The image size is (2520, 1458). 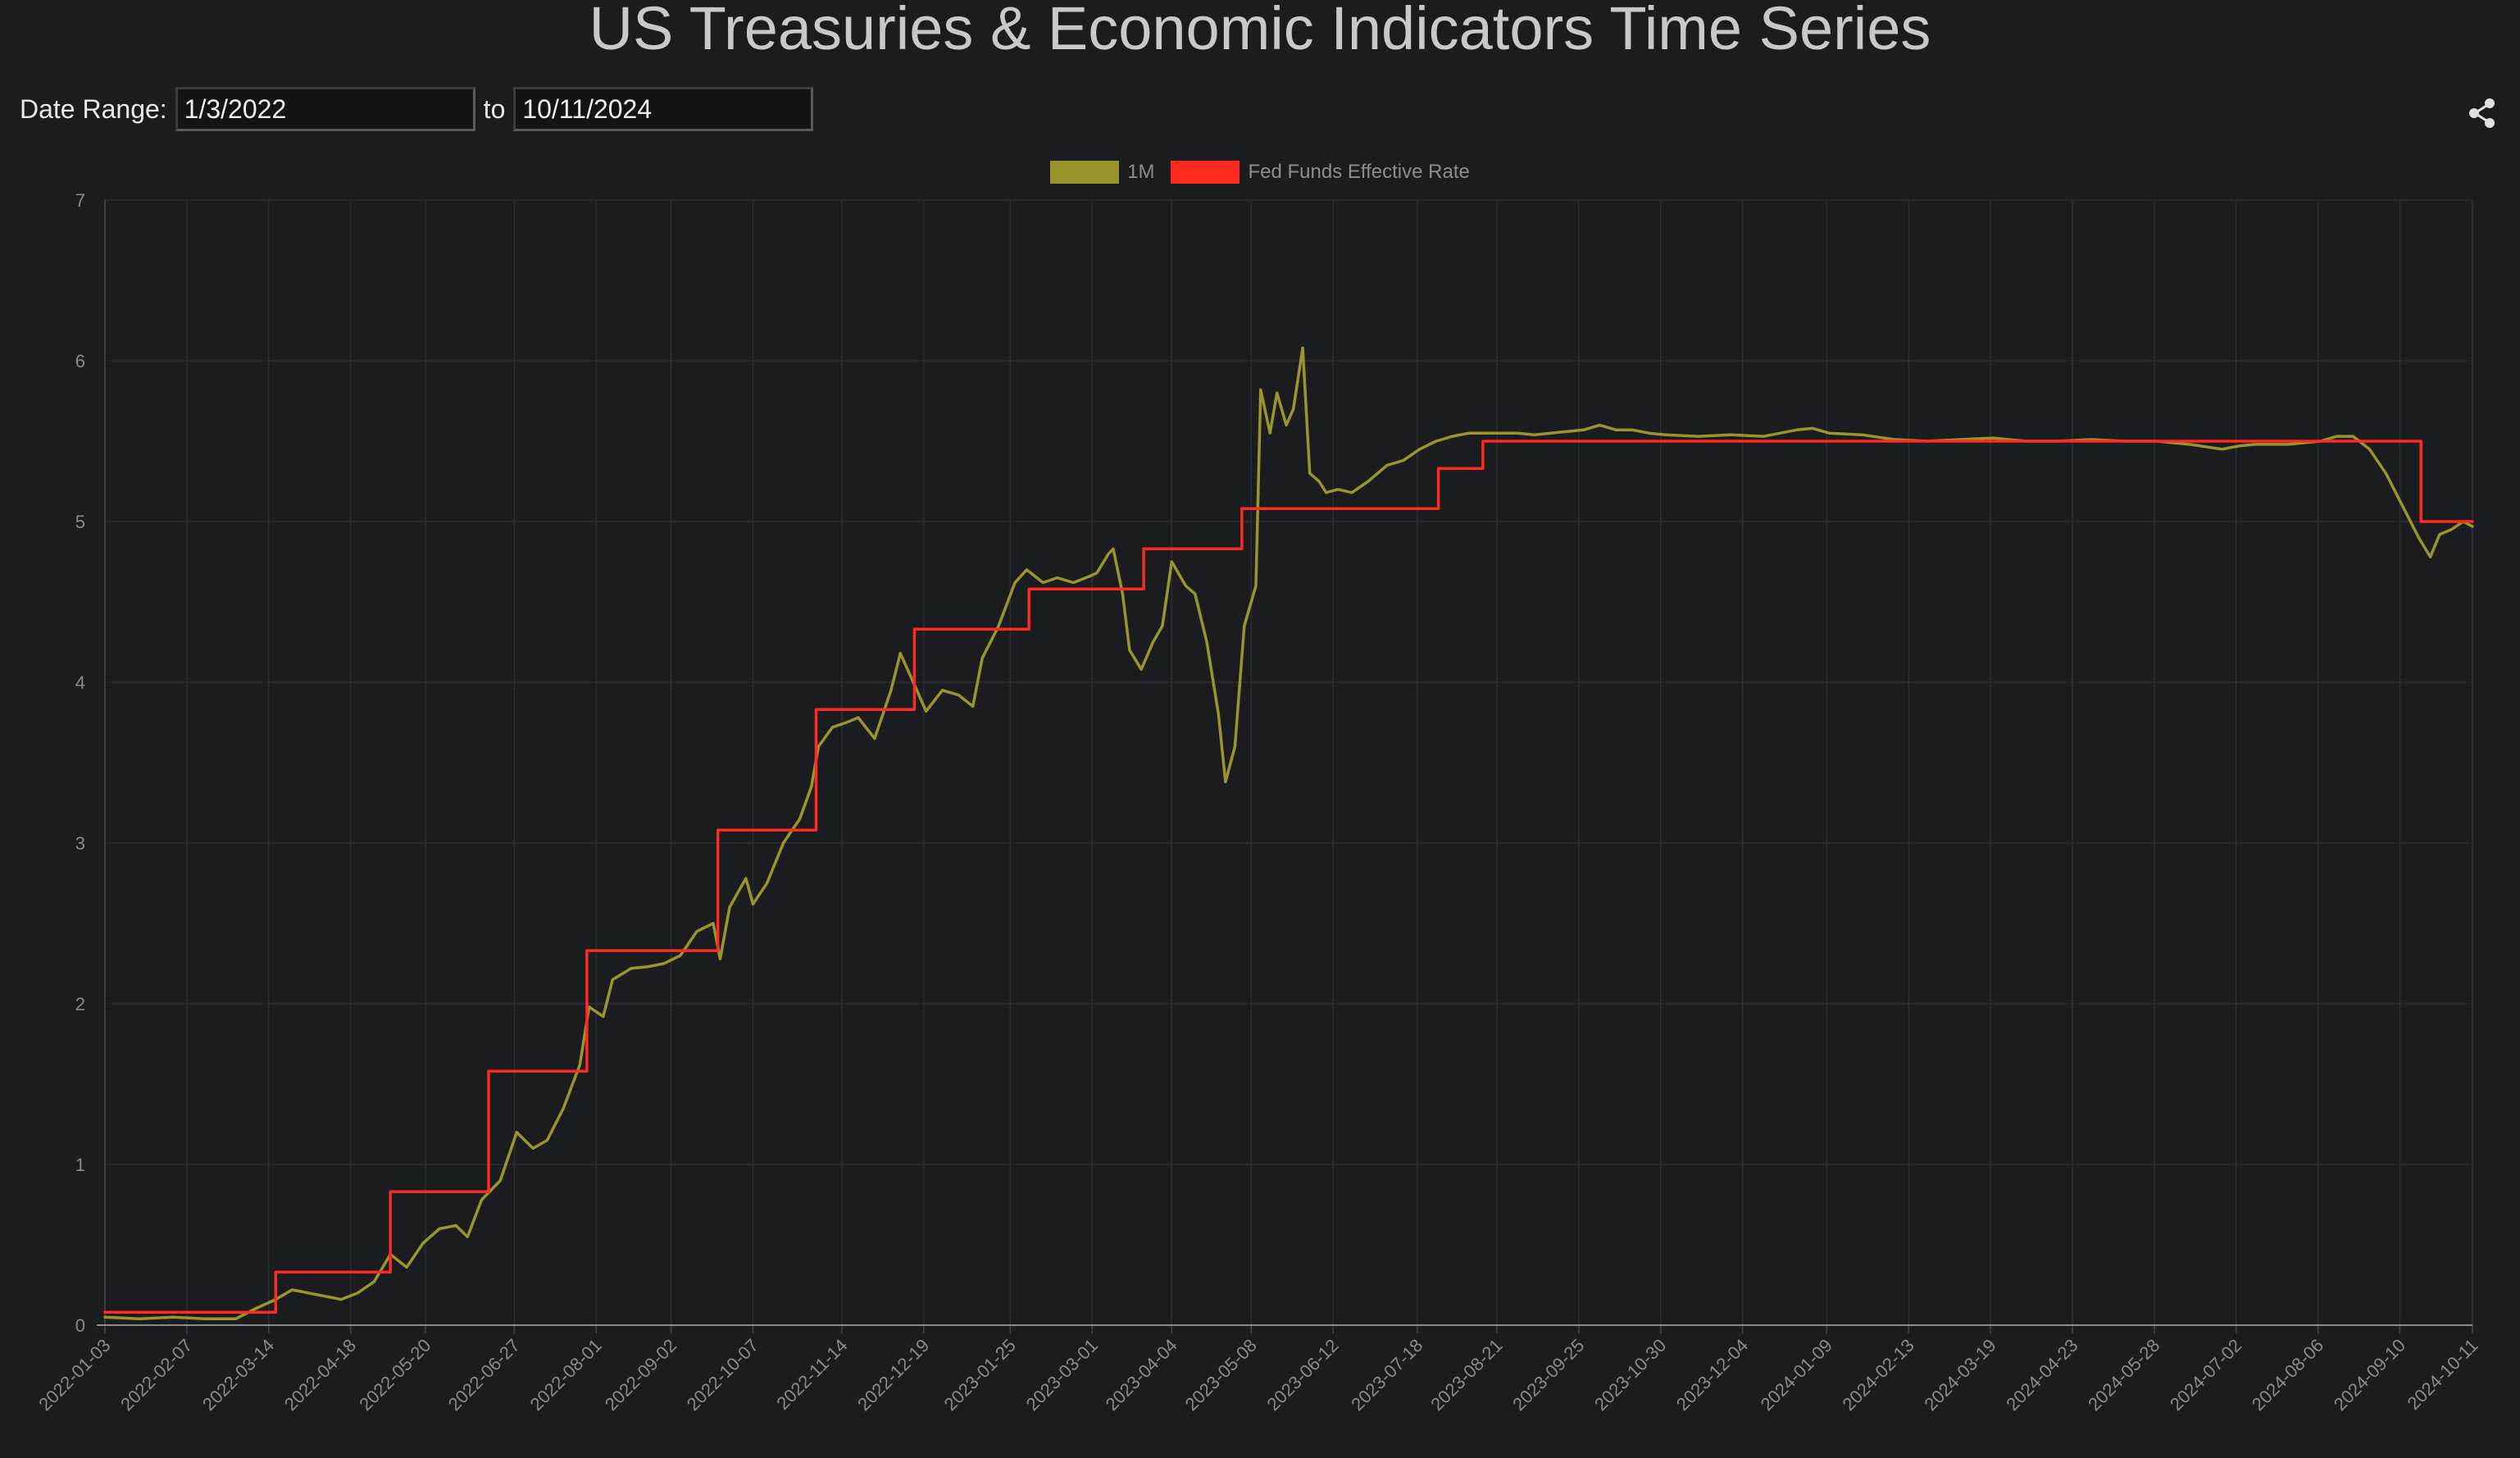 What do you see at coordinates (1062, 1375) in the screenshot?
I see `x-tick-label: 2023-03-01` at bounding box center [1062, 1375].